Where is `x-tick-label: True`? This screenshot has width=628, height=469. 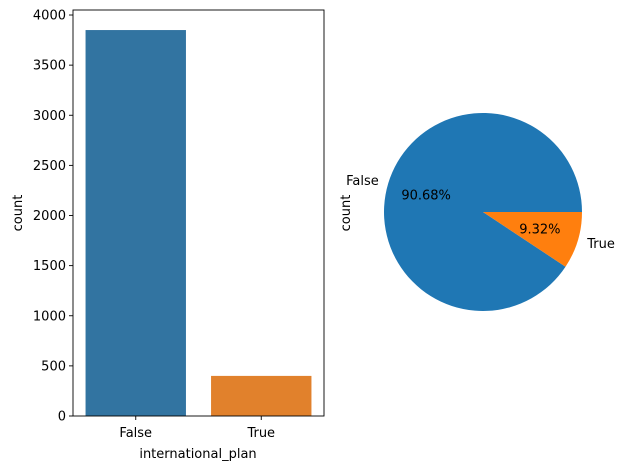 x-tick-label: True is located at coordinates (260, 433).